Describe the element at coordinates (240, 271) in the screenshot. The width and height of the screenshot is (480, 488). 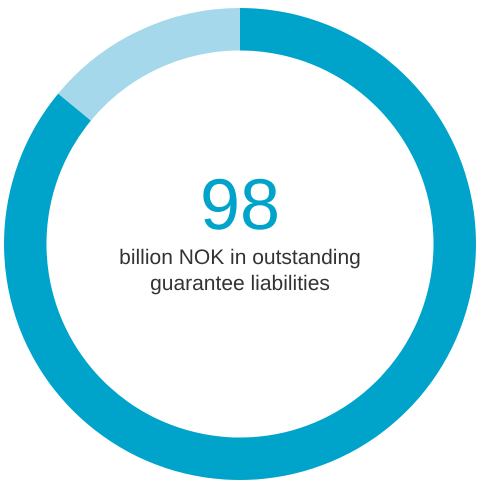
I see `text: billion NOK in outstanding guarantee liabilities` at that location.